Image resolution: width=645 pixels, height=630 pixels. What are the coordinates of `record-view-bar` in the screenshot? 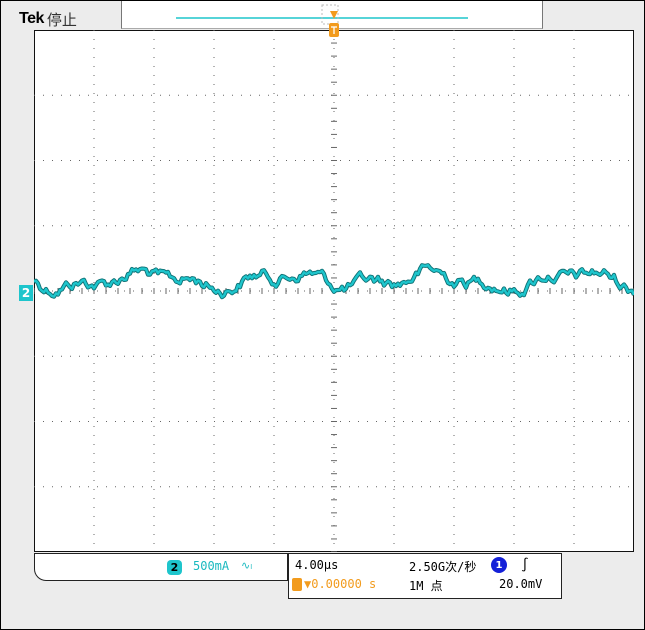 It's located at (322, 14).